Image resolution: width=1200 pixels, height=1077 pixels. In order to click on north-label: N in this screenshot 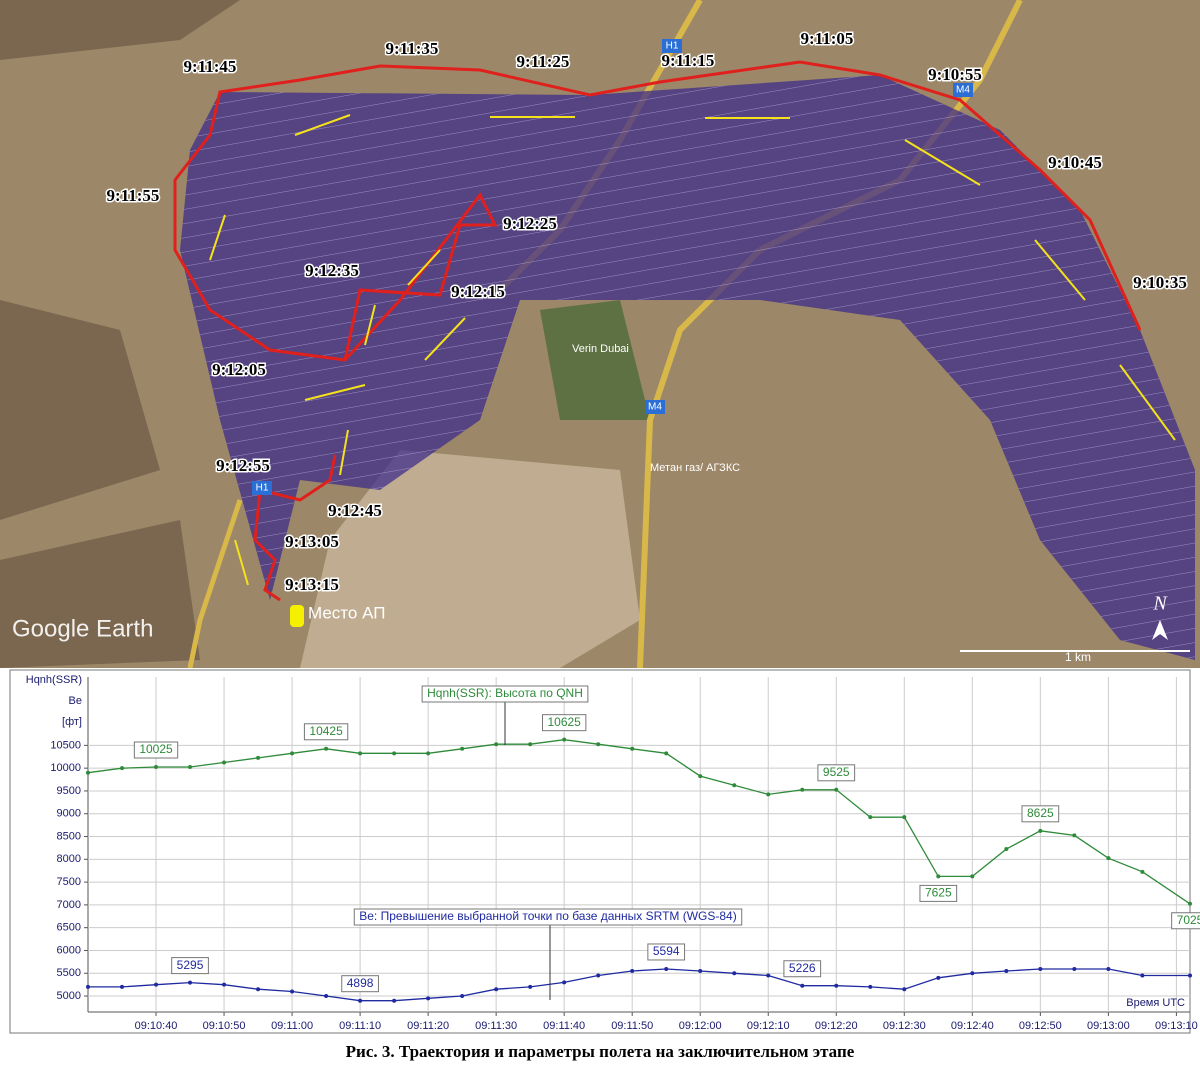, I will do `click(1160, 604)`.